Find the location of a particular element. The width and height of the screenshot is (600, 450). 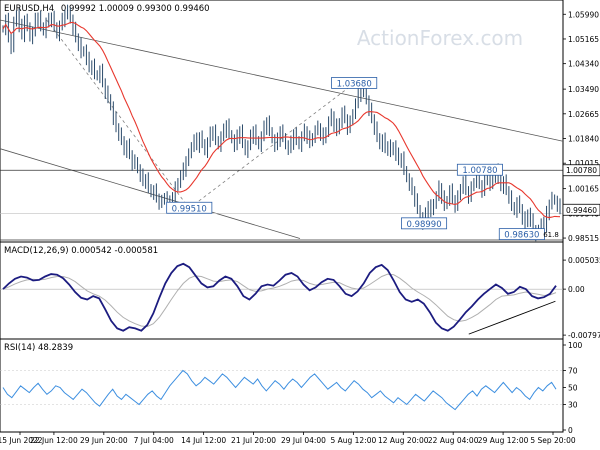

price-y-tick-label: 1.01015 is located at coordinates (583, 163).